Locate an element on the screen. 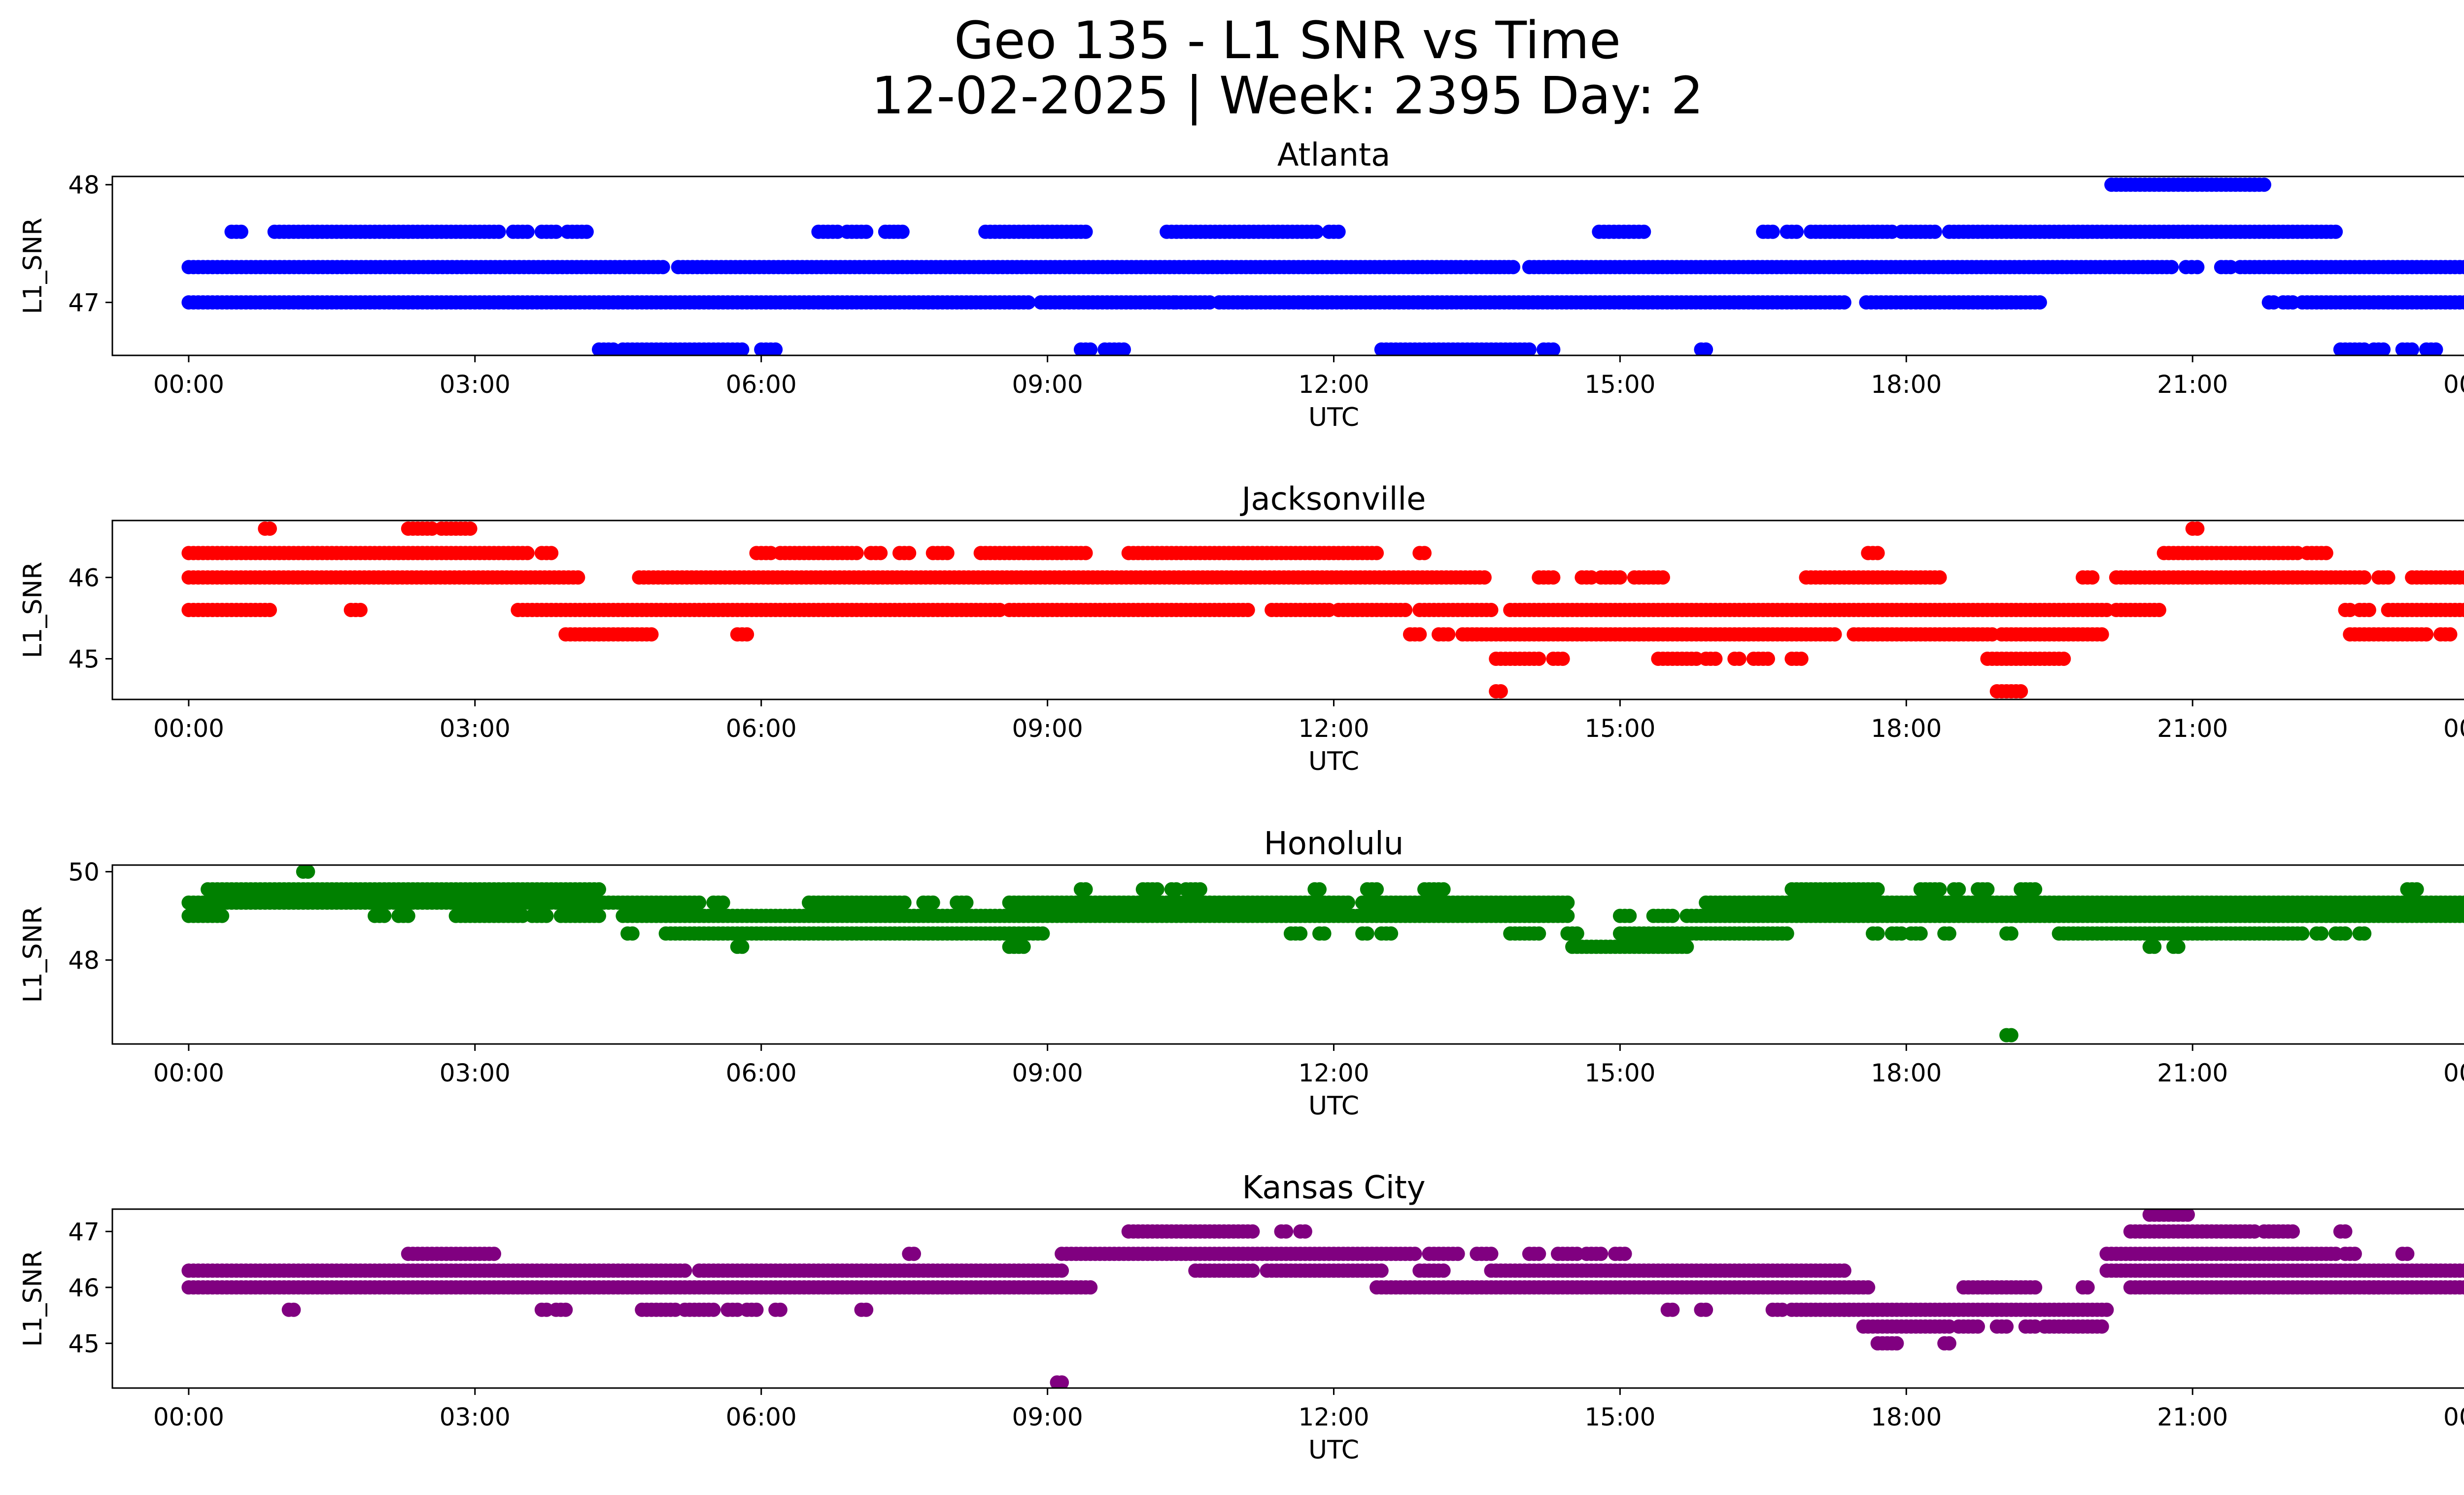 Image resolution: width=2464 pixels, height=1495 pixels. honolulu-x-axis-label: UTC is located at coordinates (1333, 1106).